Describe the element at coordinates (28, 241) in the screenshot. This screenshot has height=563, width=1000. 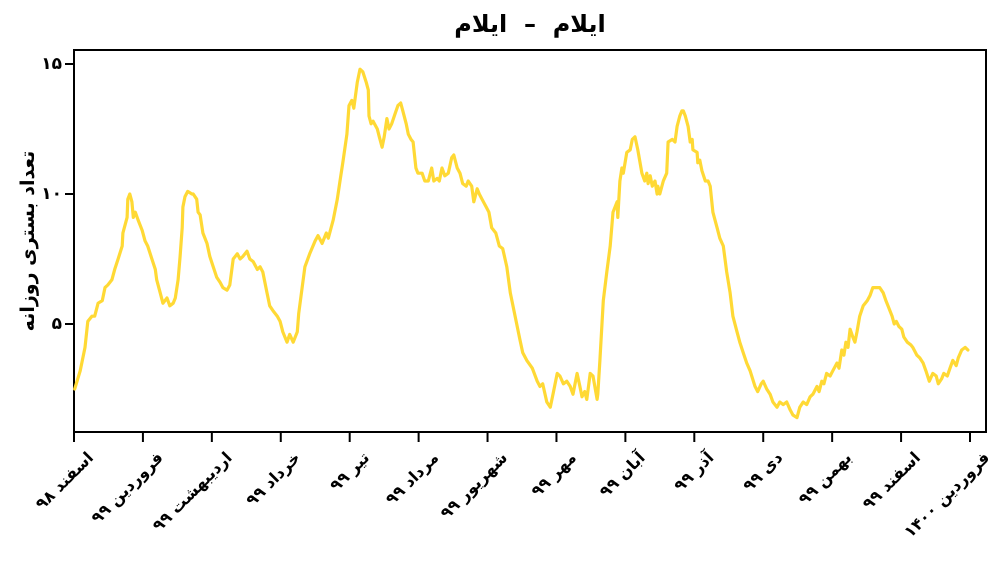
I see `y-axis-title: تعداد بستری روزانه` at that location.